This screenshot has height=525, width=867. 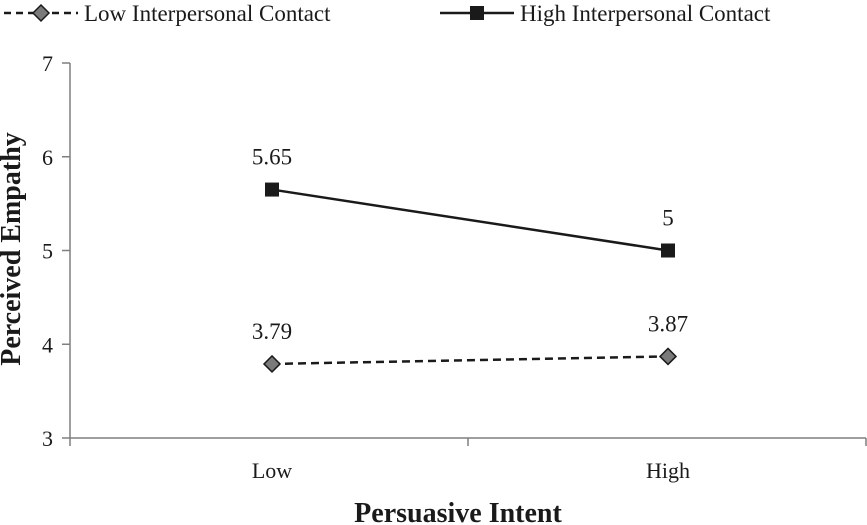 What do you see at coordinates (47, 251) in the screenshot?
I see `y-tick-label: 5` at bounding box center [47, 251].